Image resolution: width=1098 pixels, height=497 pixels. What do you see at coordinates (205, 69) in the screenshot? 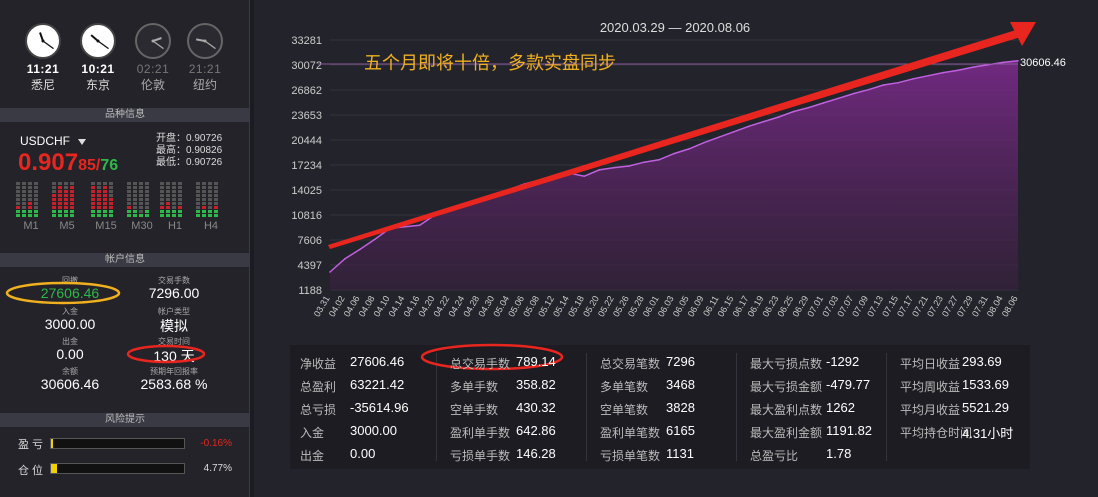
I see `clock-time: 21:21` at bounding box center [205, 69].